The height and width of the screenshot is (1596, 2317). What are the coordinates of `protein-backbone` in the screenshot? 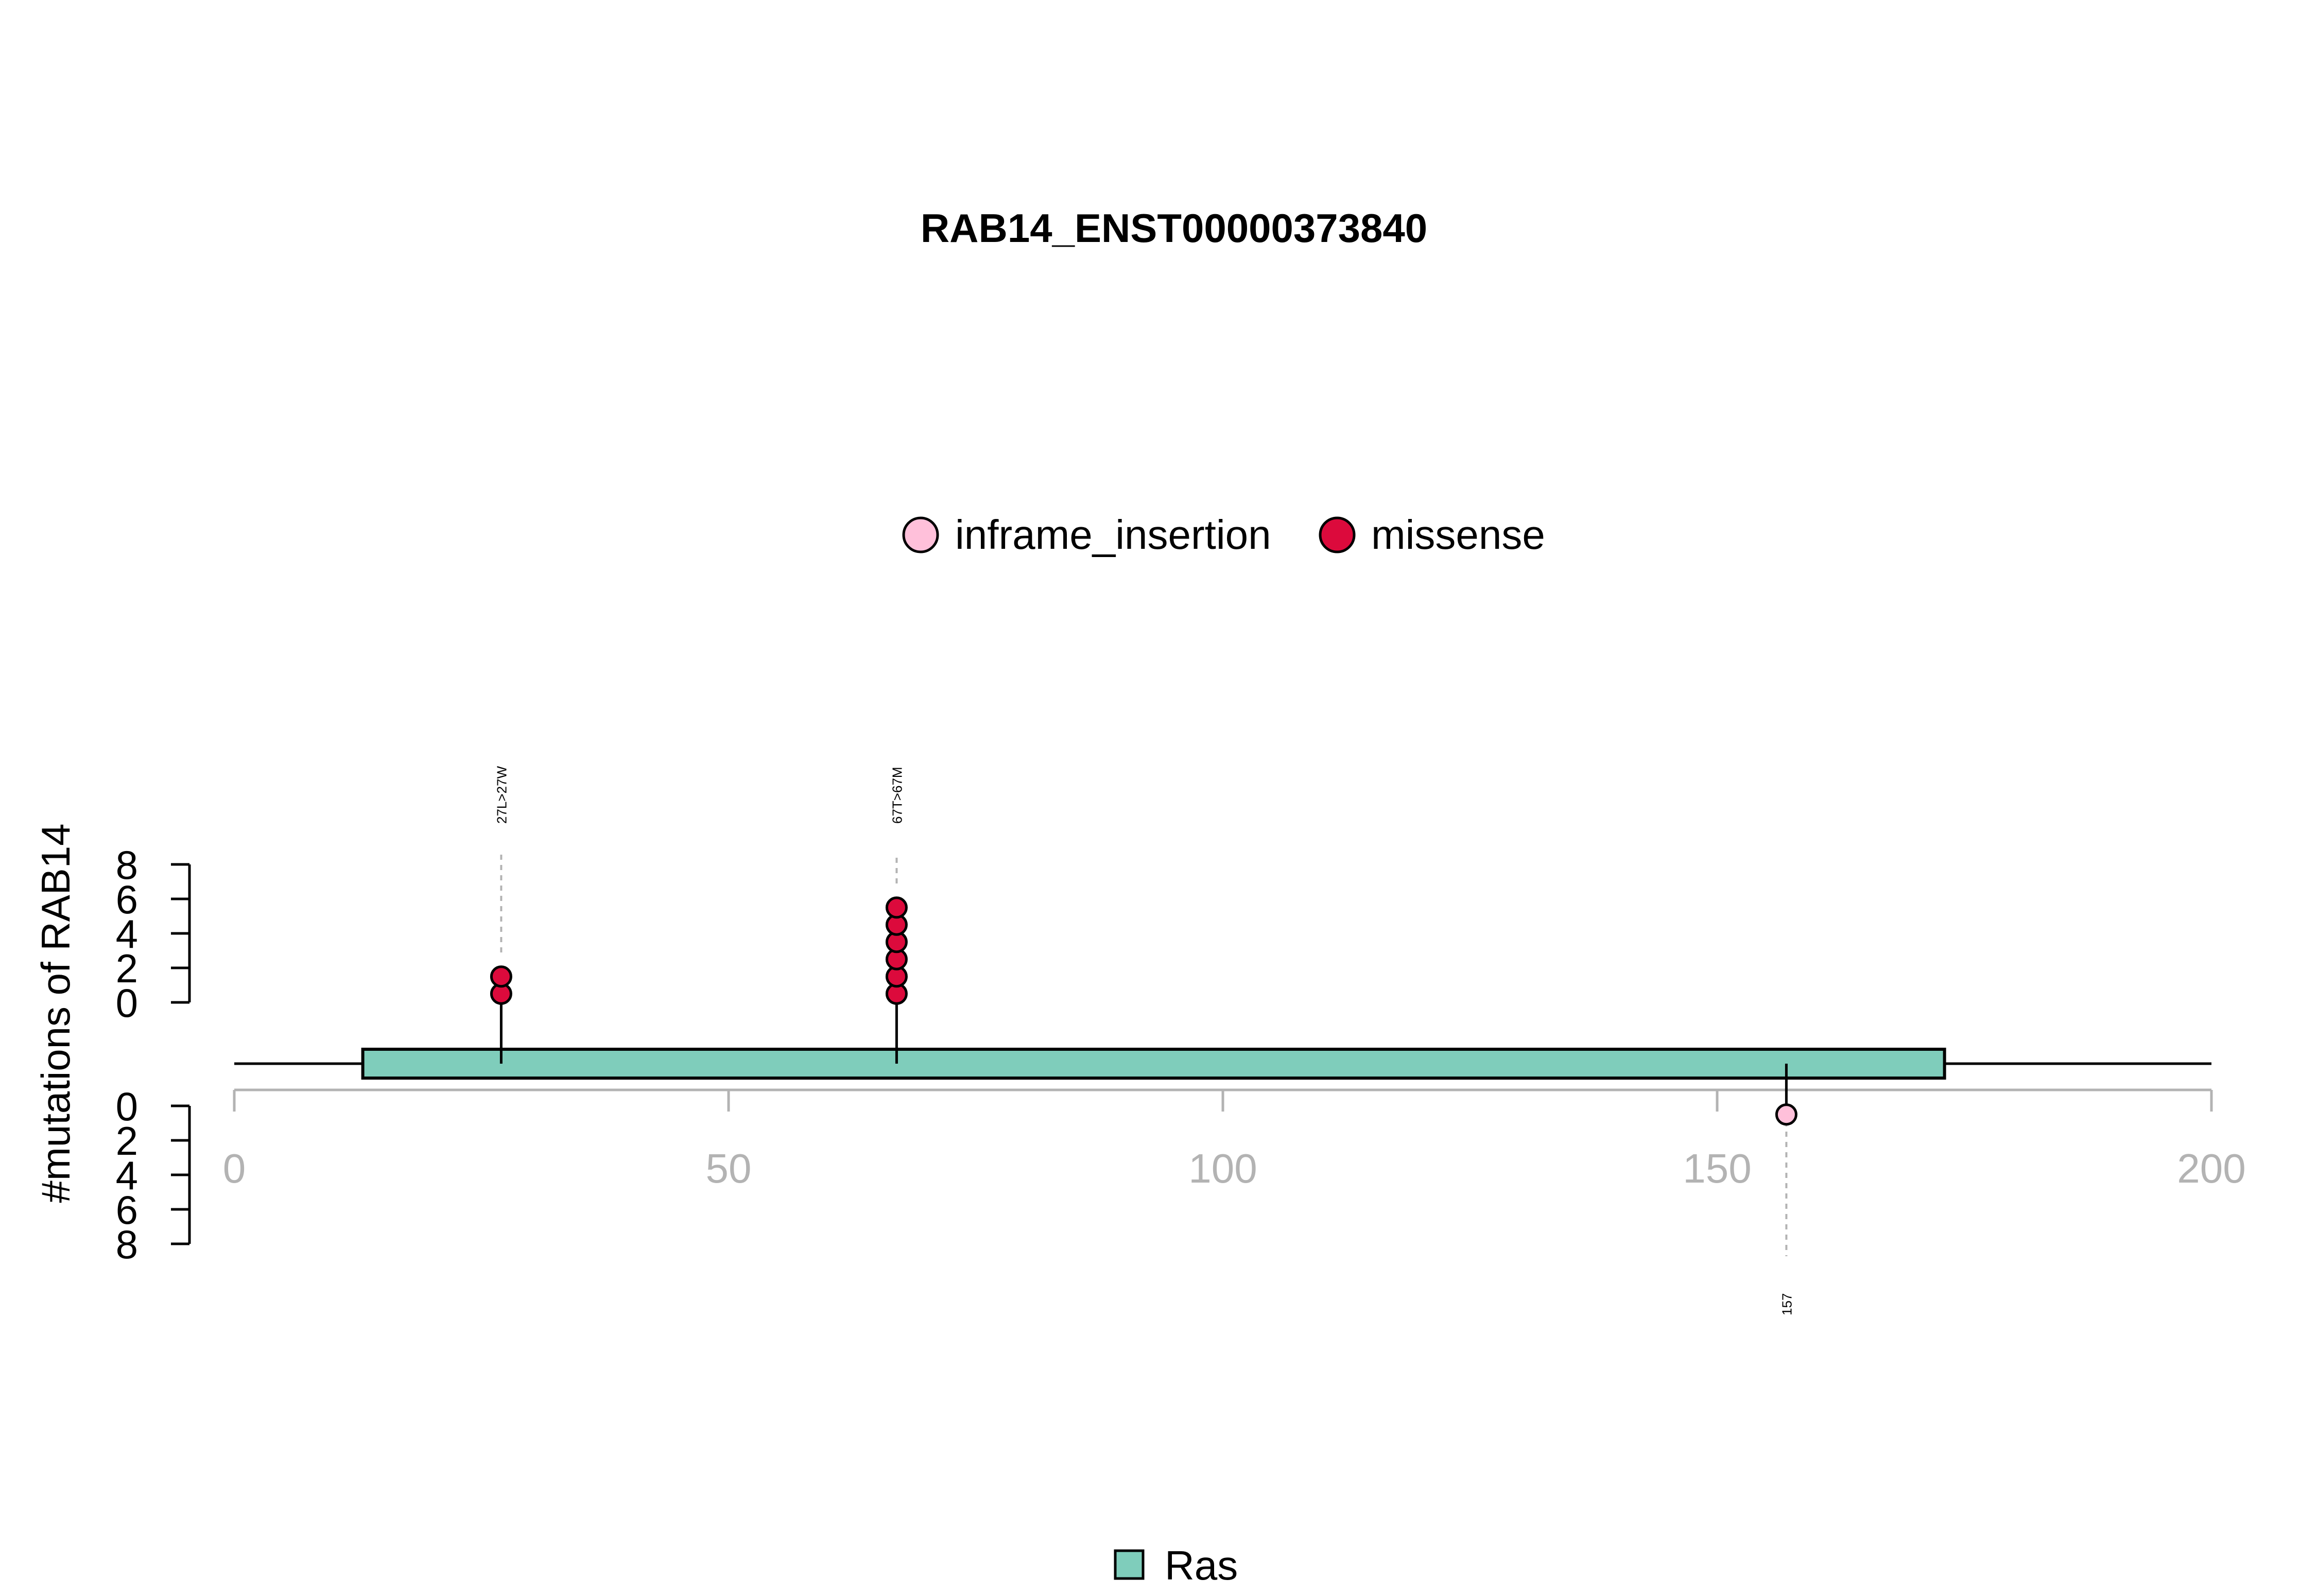 It's located at (1222, 1064).